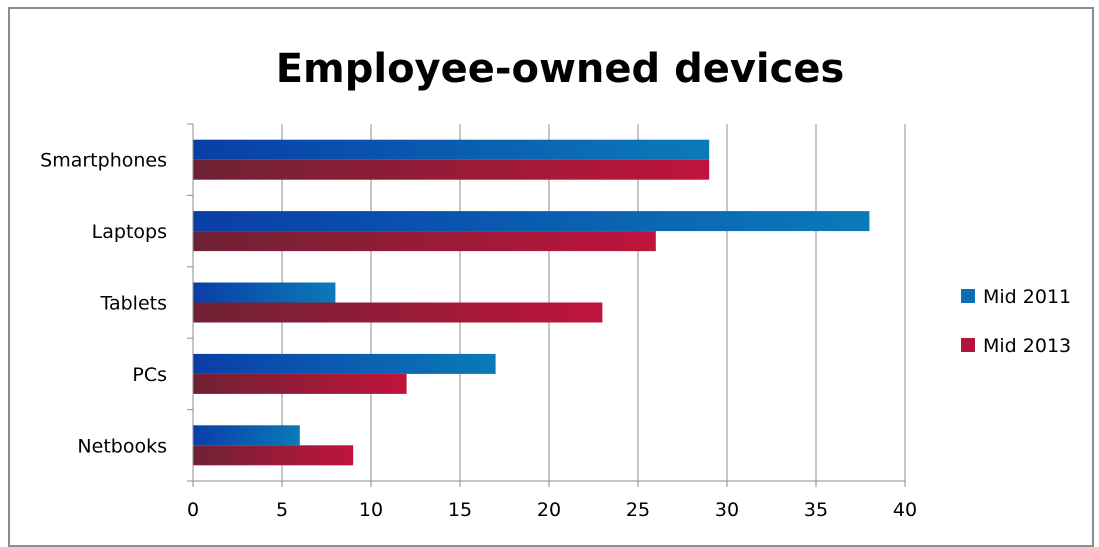  What do you see at coordinates (531, 221) in the screenshot?
I see `bar-mid-2011-laptops` at bounding box center [531, 221].